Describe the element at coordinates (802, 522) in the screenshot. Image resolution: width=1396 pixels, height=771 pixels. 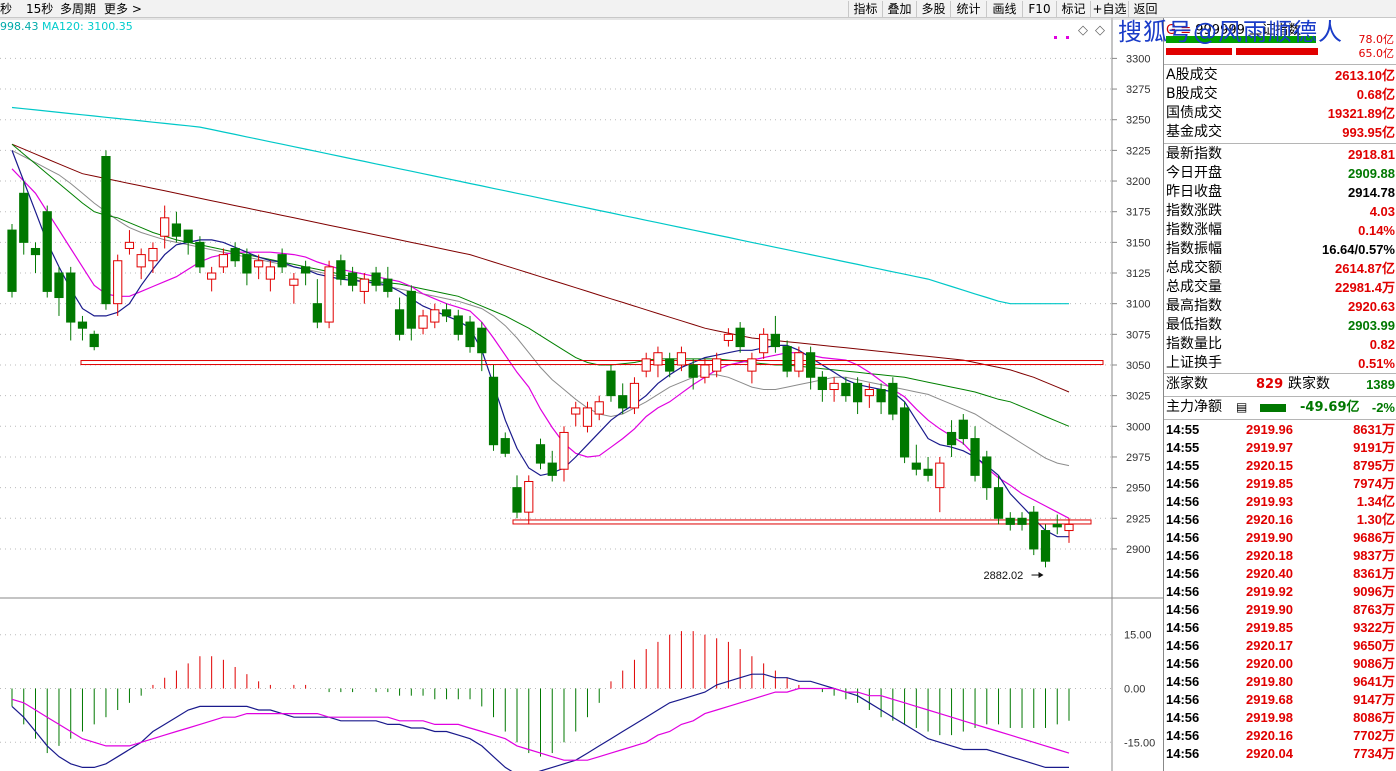
I see `support-line` at that location.